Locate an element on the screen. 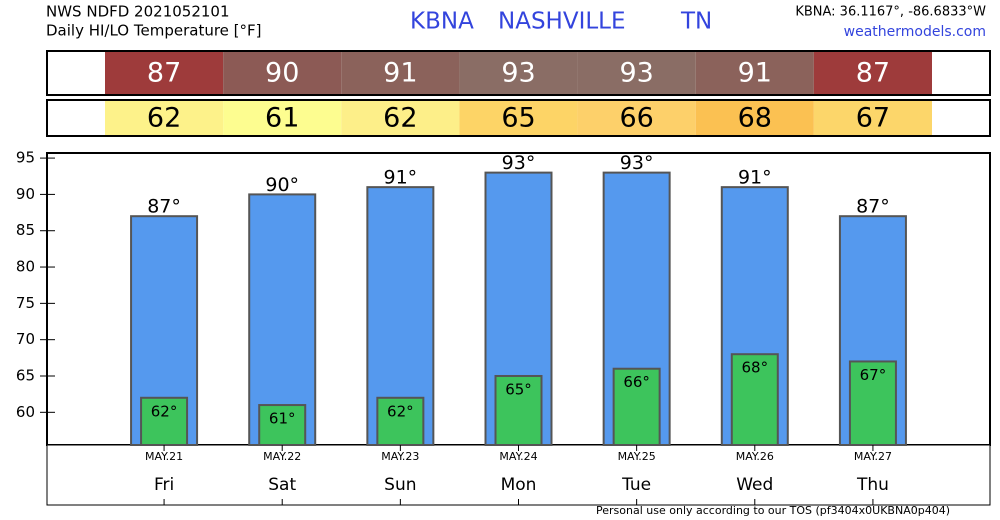  x-tick-label: MAY.25 is located at coordinates (637, 456).